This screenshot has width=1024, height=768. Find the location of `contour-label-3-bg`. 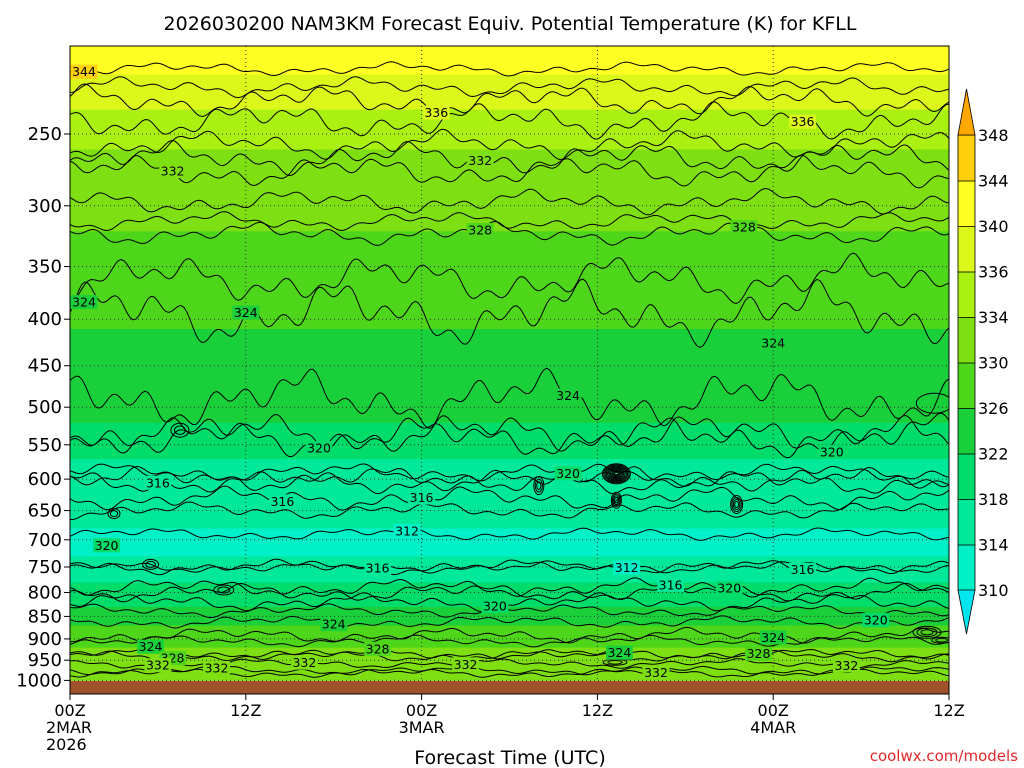

contour-label-3-bg is located at coordinates (802, 121).